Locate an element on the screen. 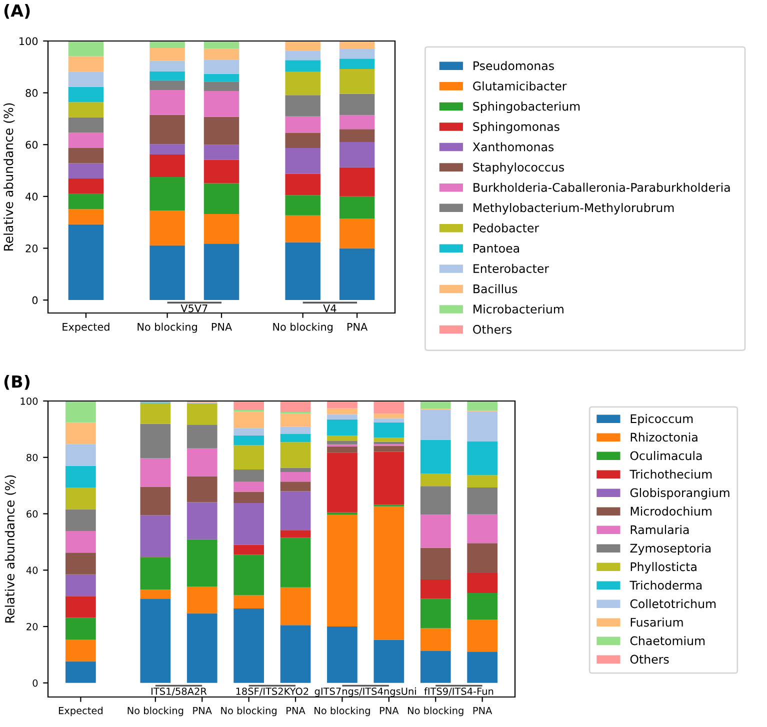 Image resolution: width=767 pixels, height=727 pixels. legend-label: Xanthomonas is located at coordinates (513, 147).